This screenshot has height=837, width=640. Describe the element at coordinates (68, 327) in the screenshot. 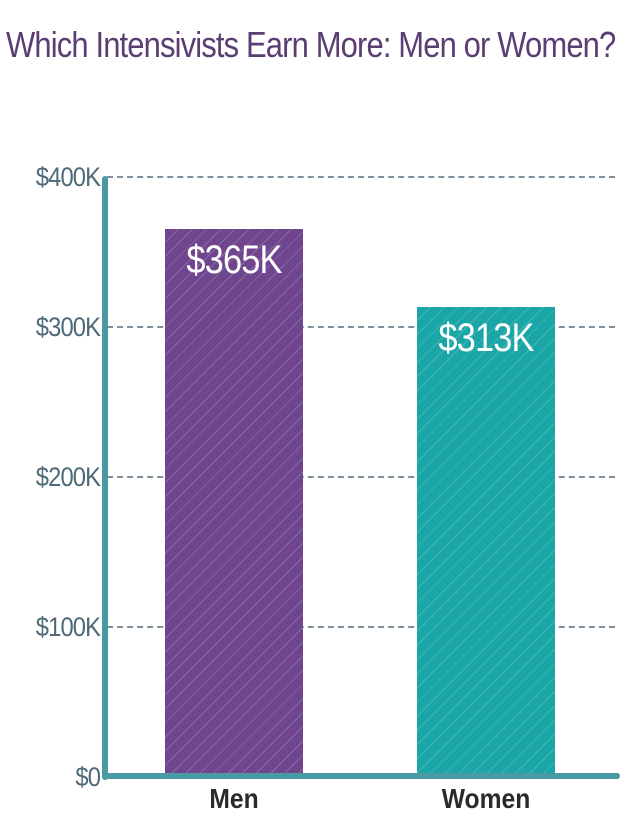

I see `y-tick-300k: $300K` at that location.